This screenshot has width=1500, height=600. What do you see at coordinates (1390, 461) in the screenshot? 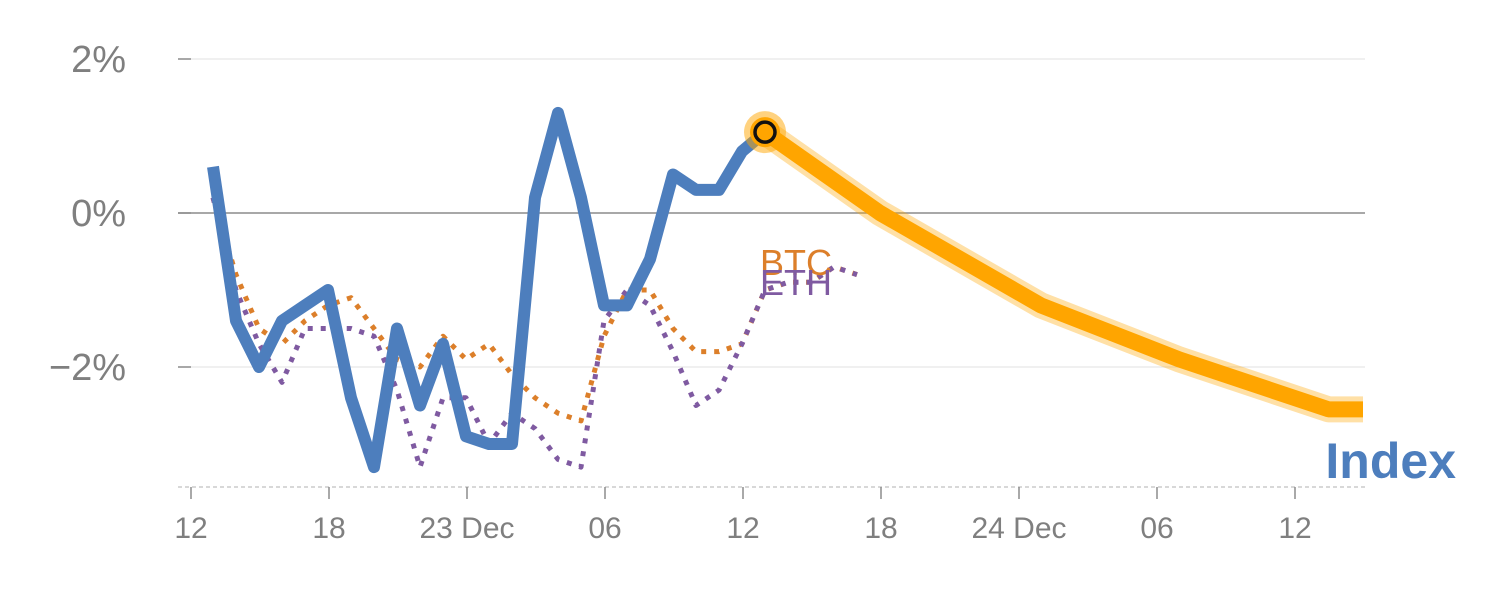
I see `index-series-label: Index` at bounding box center [1390, 461].